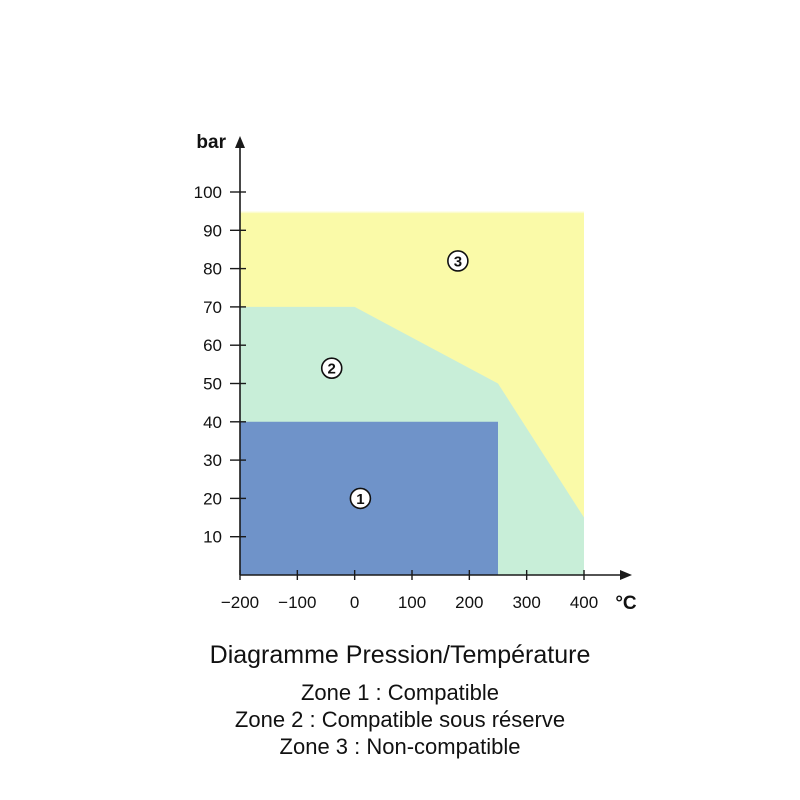 The image size is (800, 800). I want to click on y-axis-title: bar, so click(211, 142).